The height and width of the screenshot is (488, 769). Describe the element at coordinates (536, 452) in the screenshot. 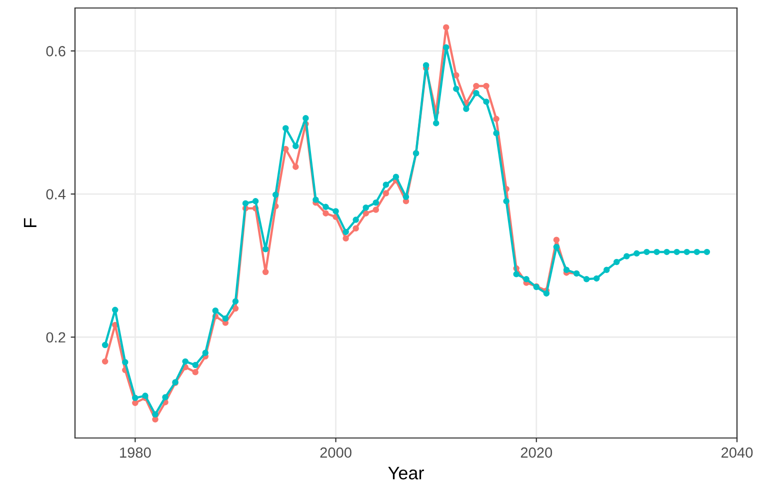

I see `x-tick-label: 2020` at that location.